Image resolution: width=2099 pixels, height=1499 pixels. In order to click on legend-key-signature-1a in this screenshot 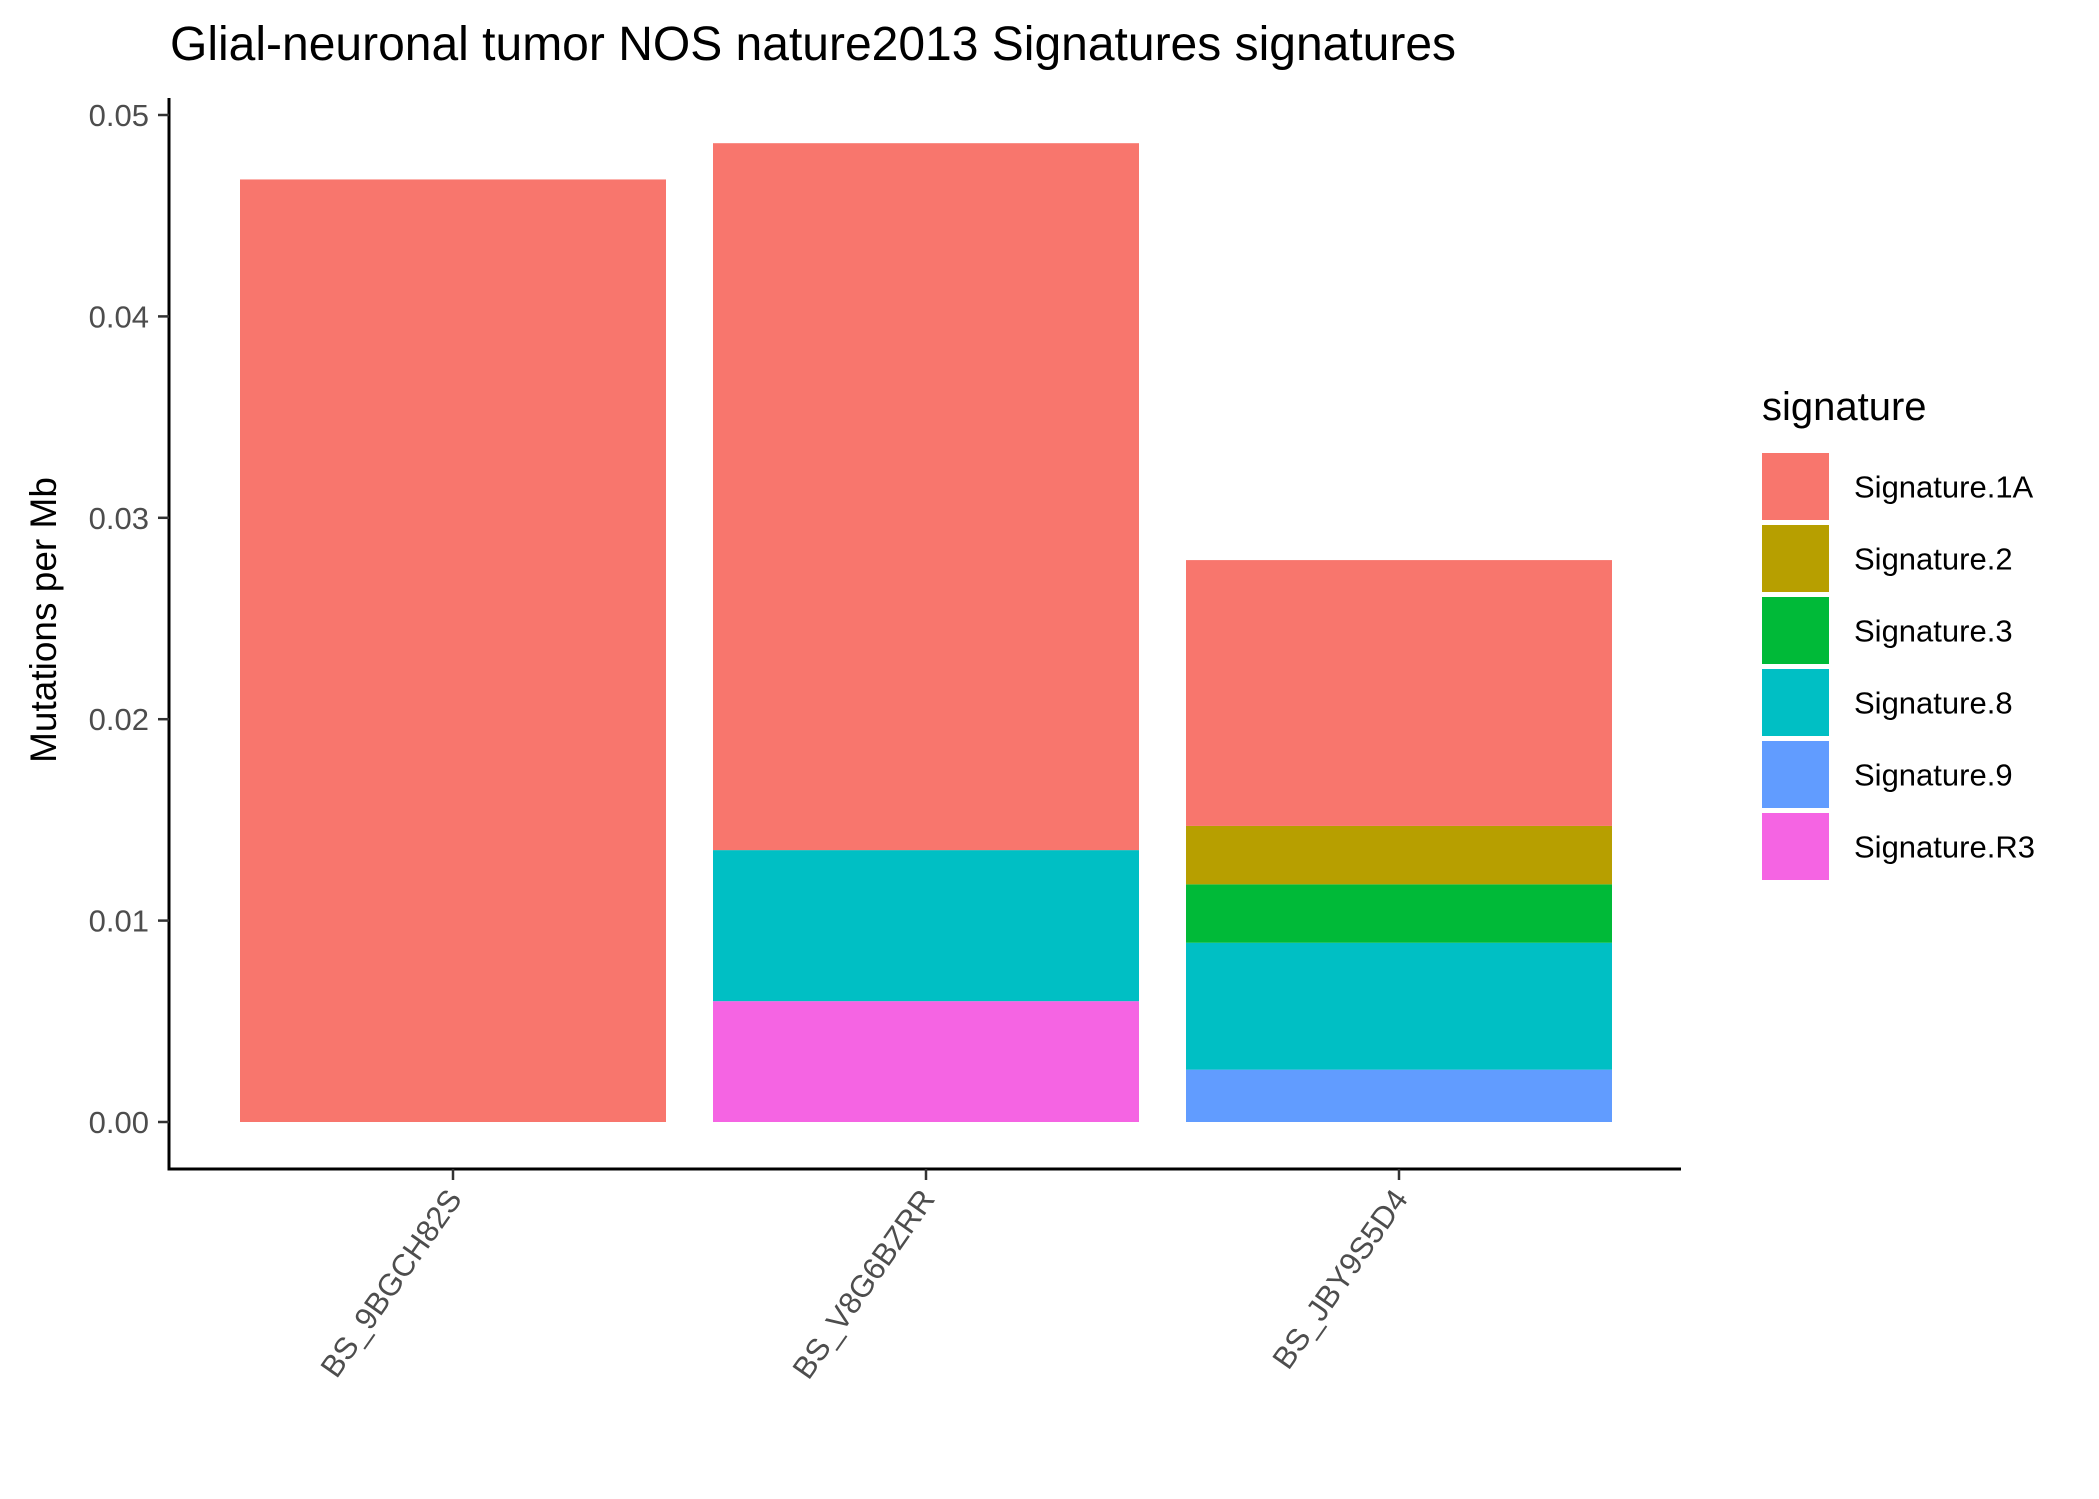, I will do `click(1795, 486)`.